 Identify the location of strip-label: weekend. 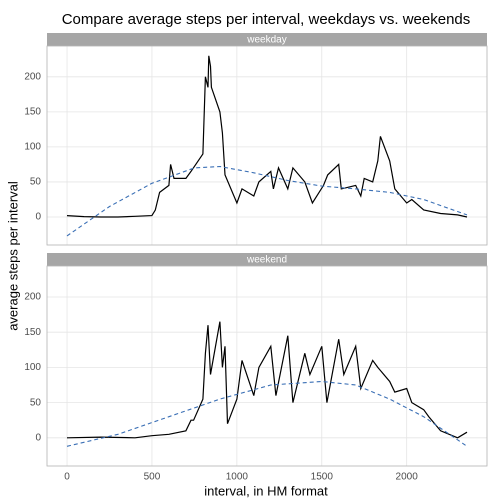
(266, 260).